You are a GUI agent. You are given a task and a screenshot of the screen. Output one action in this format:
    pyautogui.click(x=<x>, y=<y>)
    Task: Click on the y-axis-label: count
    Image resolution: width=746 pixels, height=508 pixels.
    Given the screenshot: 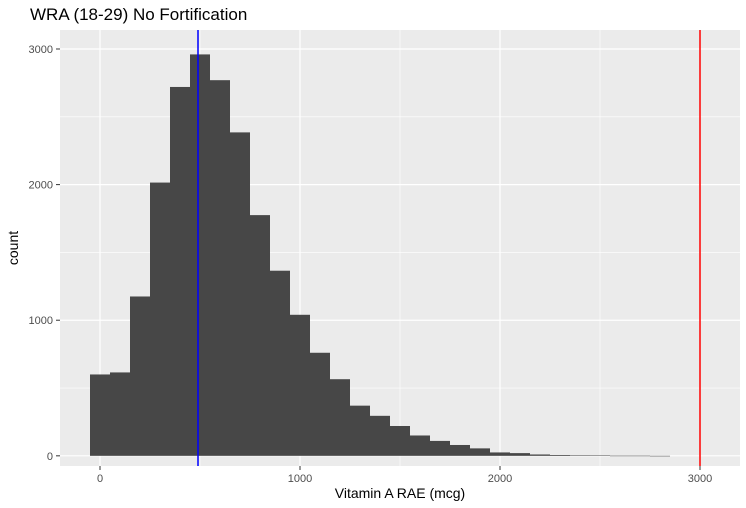 What is the action you would take?
    pyautogui.click(x=13, y=248)
    